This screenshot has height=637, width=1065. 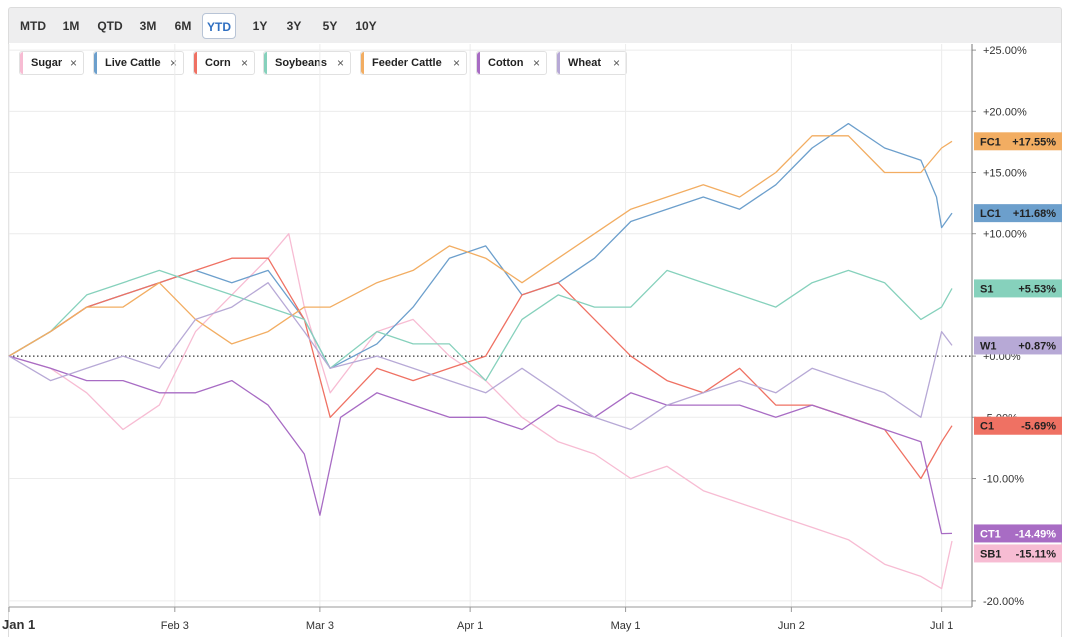 I want to click on y-tick-label: -20.00%, so click(x=1003, y=602).